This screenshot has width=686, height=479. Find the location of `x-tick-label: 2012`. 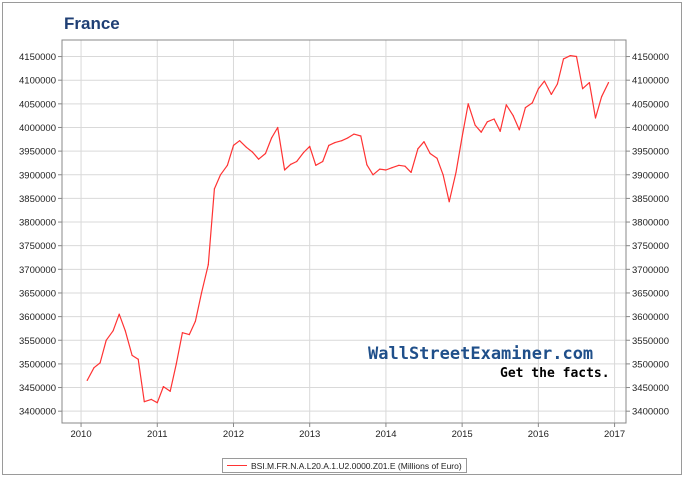

x-tick-label: 2012 is located at coordinates (233, 434).